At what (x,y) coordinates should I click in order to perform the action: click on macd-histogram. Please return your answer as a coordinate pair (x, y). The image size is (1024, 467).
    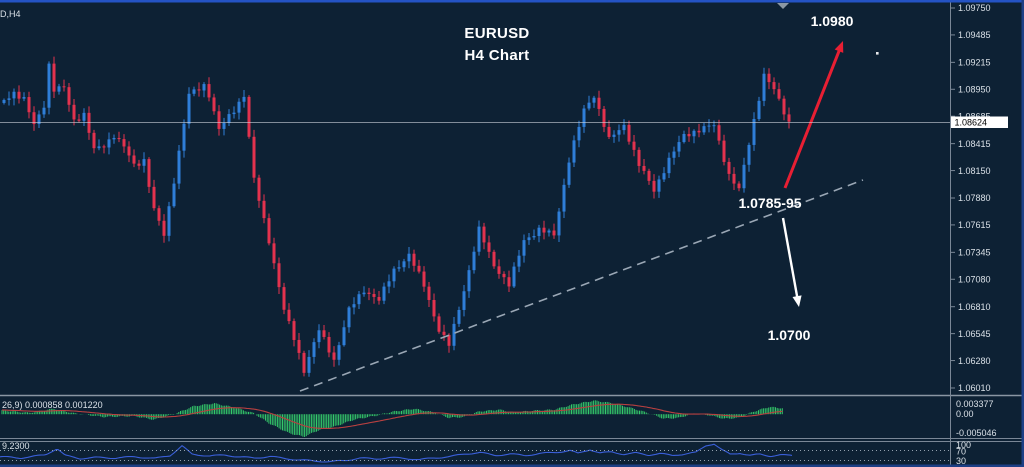
    Looking at the image, I should click on (392, 418).